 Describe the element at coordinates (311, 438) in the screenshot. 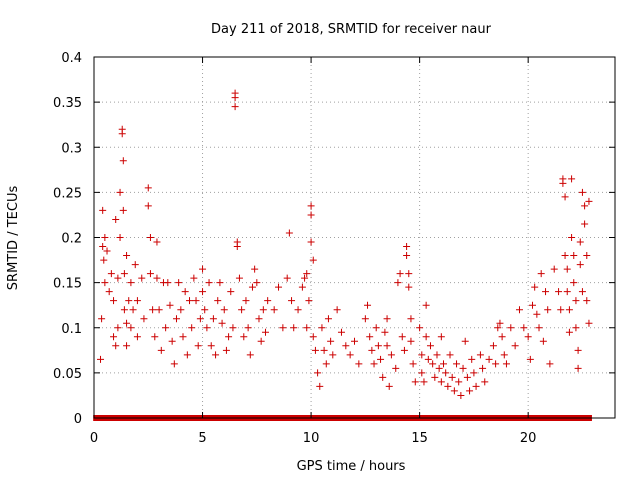

I see `x-tick-label: 10` at that location.